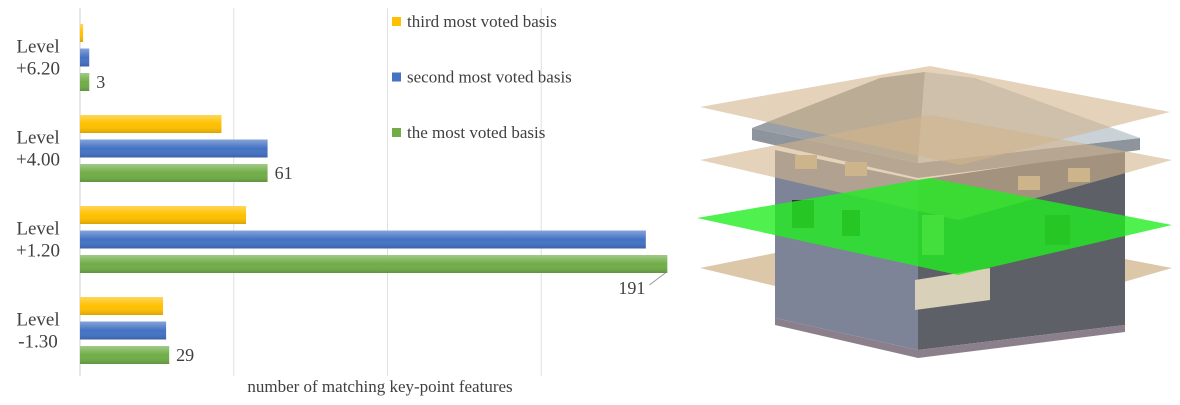 This screenshot has height=405, width=1180. What do you see at coordinates (37, 331) in the screenshot?
I see `category-label: Level -1.30` at bounding box center [37, 331].